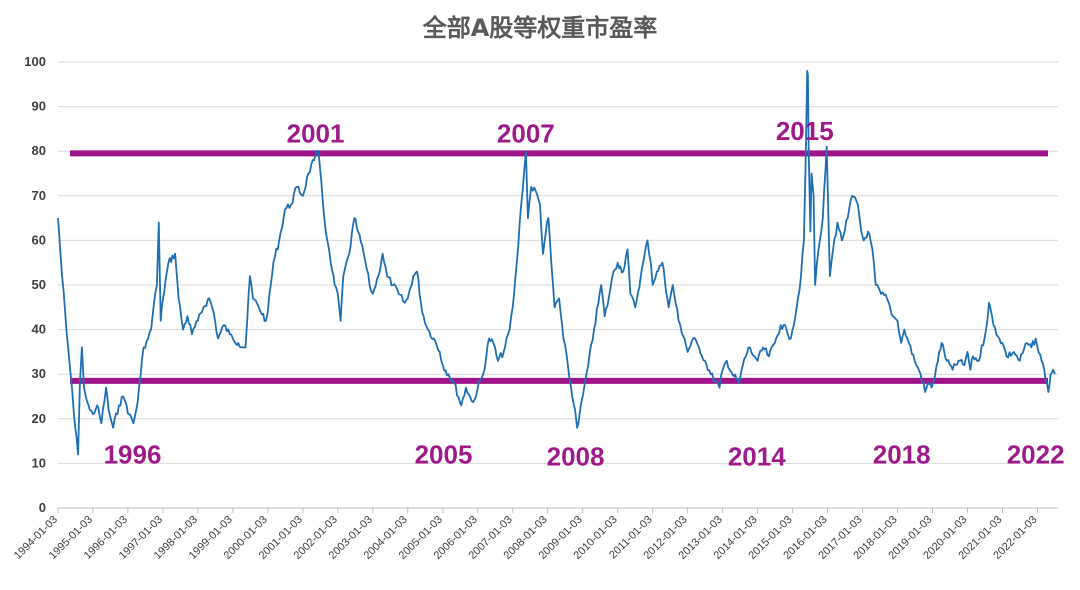  What do you see at coordinates (540, 28) in the screenshot?
I see `chart-title: 全部A股等权重市盈率` at bounding box center [540, 28].